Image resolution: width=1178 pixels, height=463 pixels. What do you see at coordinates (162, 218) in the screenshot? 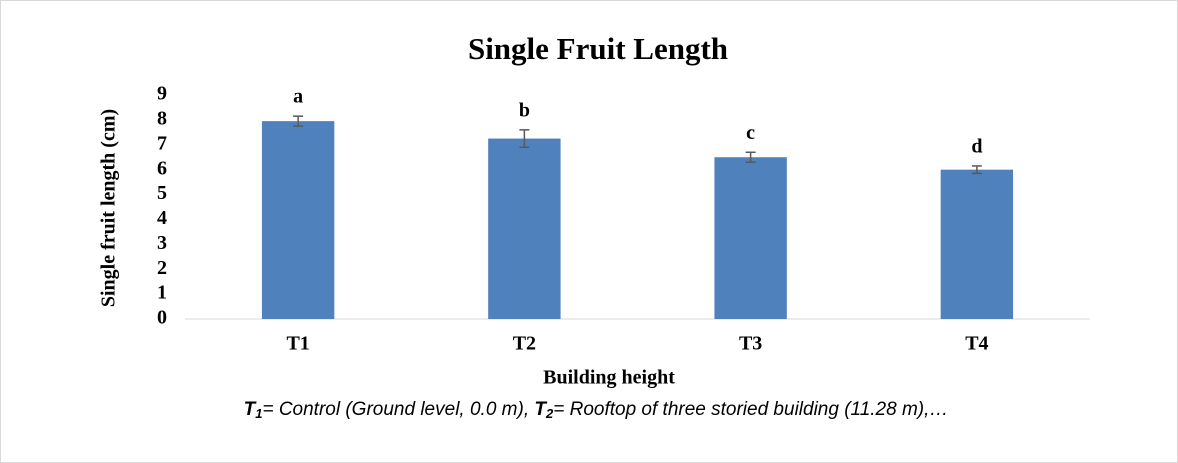
I see `y-tick-label: 4` at bounding box center [162, 218].